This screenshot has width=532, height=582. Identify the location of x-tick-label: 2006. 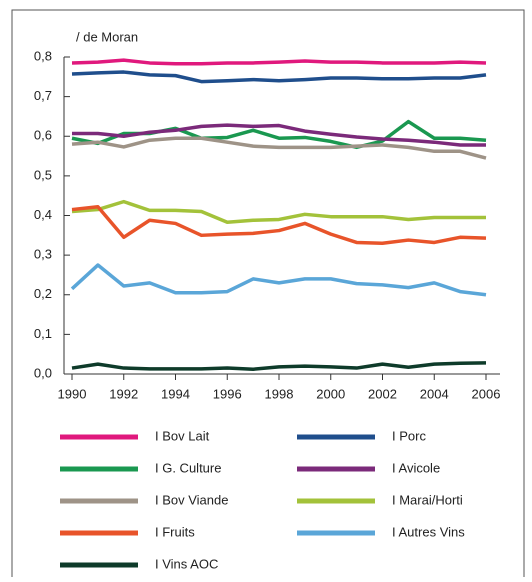
(486, 393).